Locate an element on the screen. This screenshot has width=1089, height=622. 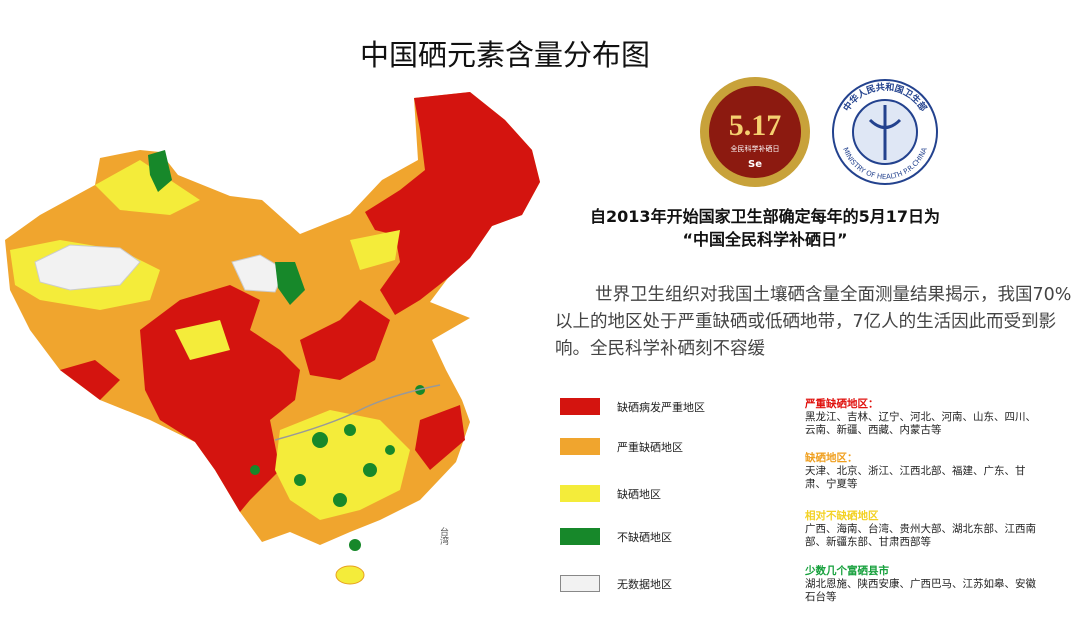
legend-label: 缺硒病发严重地区 is located at coordinates (661, 407).